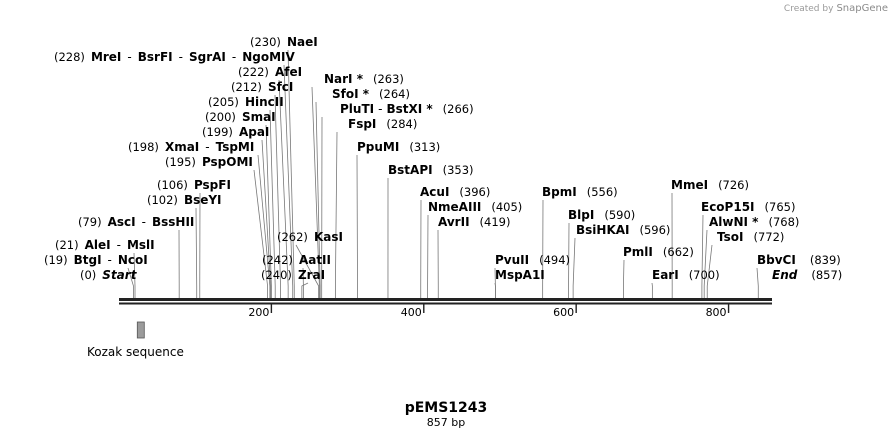 This screenshot has height=438, width=892. Describe the element at coordinates (836, 8) in the screenshot. I see `snapgene-branding: Created by SnapGene` at that location.